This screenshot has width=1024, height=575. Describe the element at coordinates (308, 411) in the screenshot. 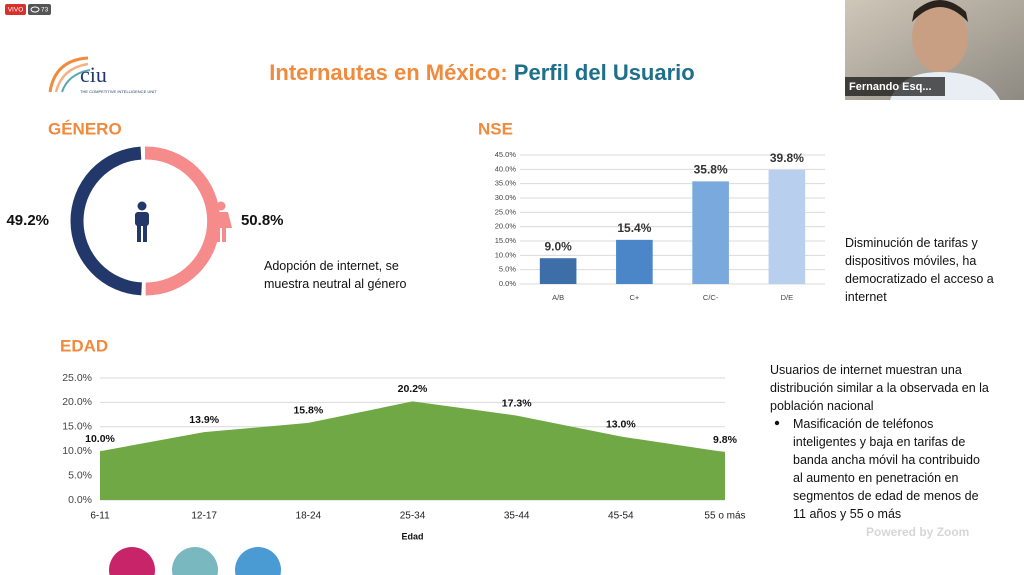

I see `value-label: 15.8%` at that location.